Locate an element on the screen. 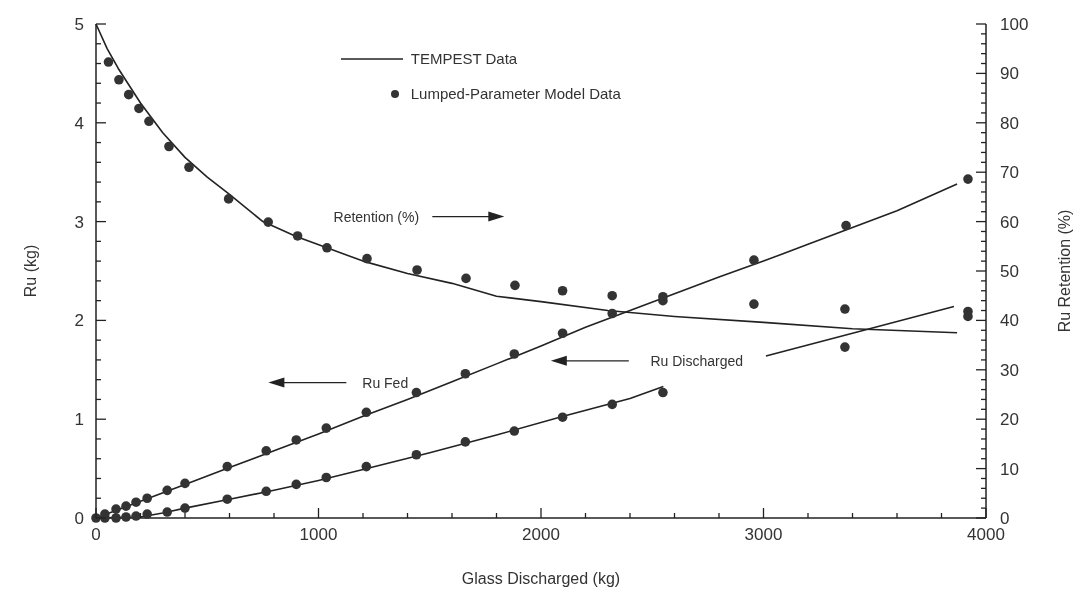 The height and width of the screenshot is (610, 1086). annotation: Retention (%) is located at coordinates (376, 216).